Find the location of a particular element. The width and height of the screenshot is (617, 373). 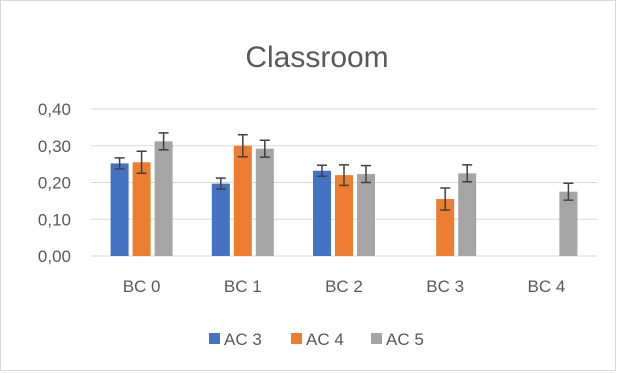

chart-title: Classroom is located at coordinates (316, 57).